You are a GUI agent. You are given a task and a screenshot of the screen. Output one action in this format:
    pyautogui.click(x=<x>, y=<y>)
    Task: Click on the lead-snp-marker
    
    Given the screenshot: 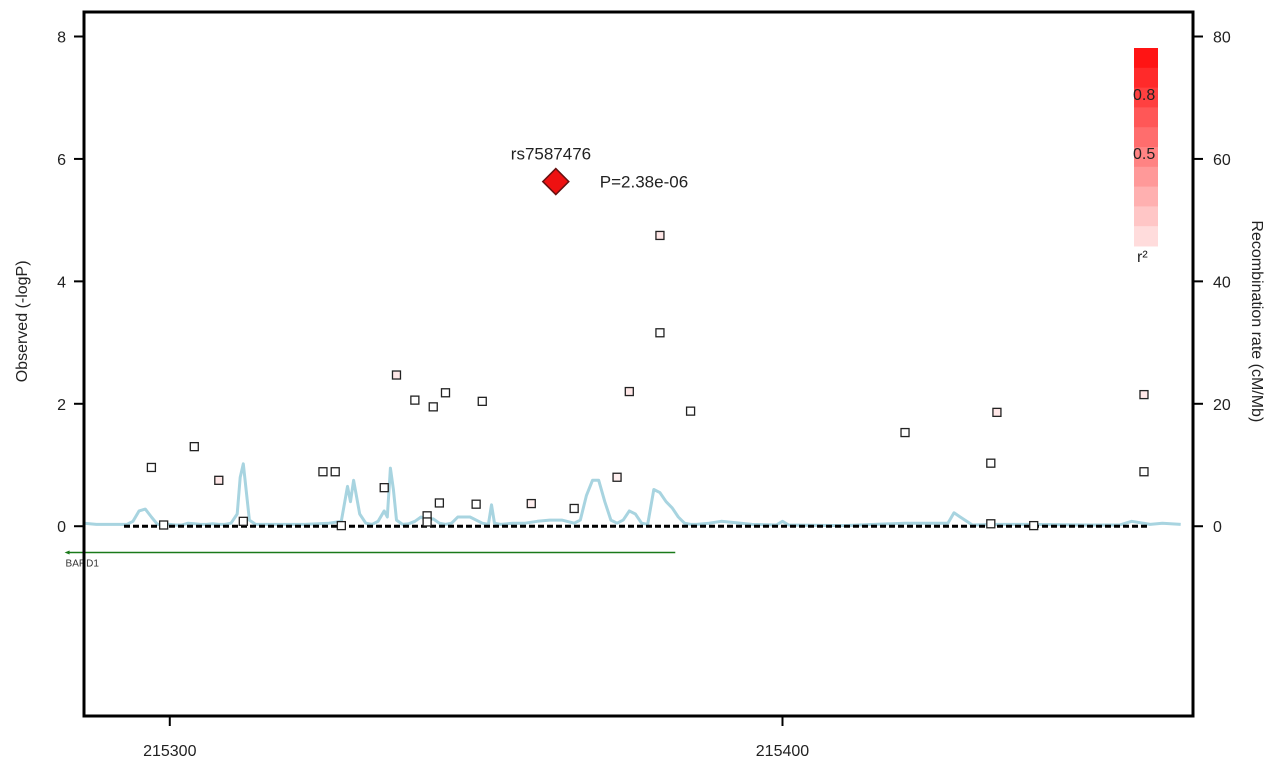 What is the action you would take?
    pyautogui.click(x=555, y=181)
    